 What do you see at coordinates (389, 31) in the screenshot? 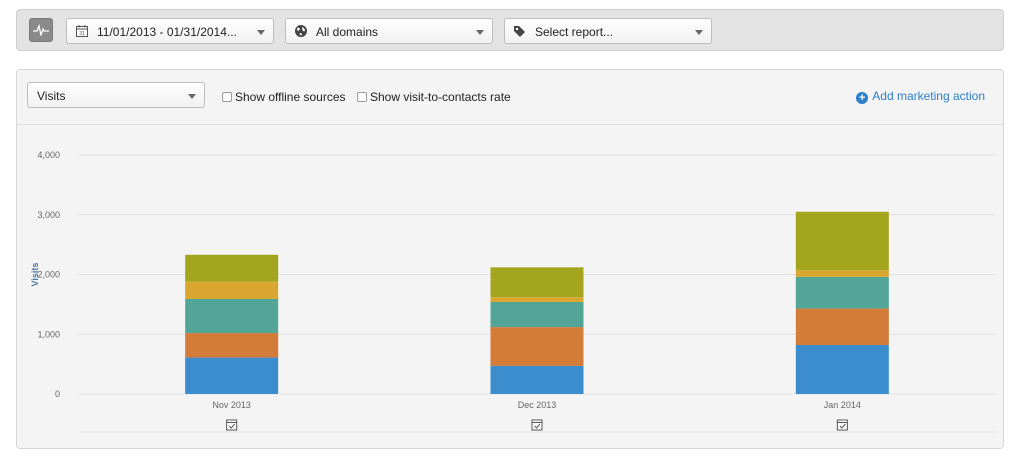
I see `domain-select: All domains` at bounding box center [389, 31].